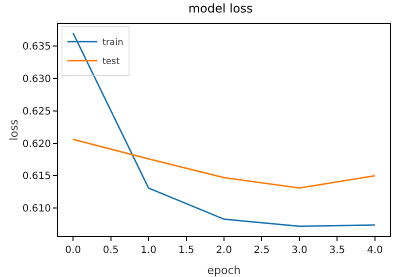 The height and width of the screenshot is (277, 401). What do you see at coordinates (110, 250) in the screenshot?
I see `x-tick-label: 0.5` at bounding box center [110, 250].